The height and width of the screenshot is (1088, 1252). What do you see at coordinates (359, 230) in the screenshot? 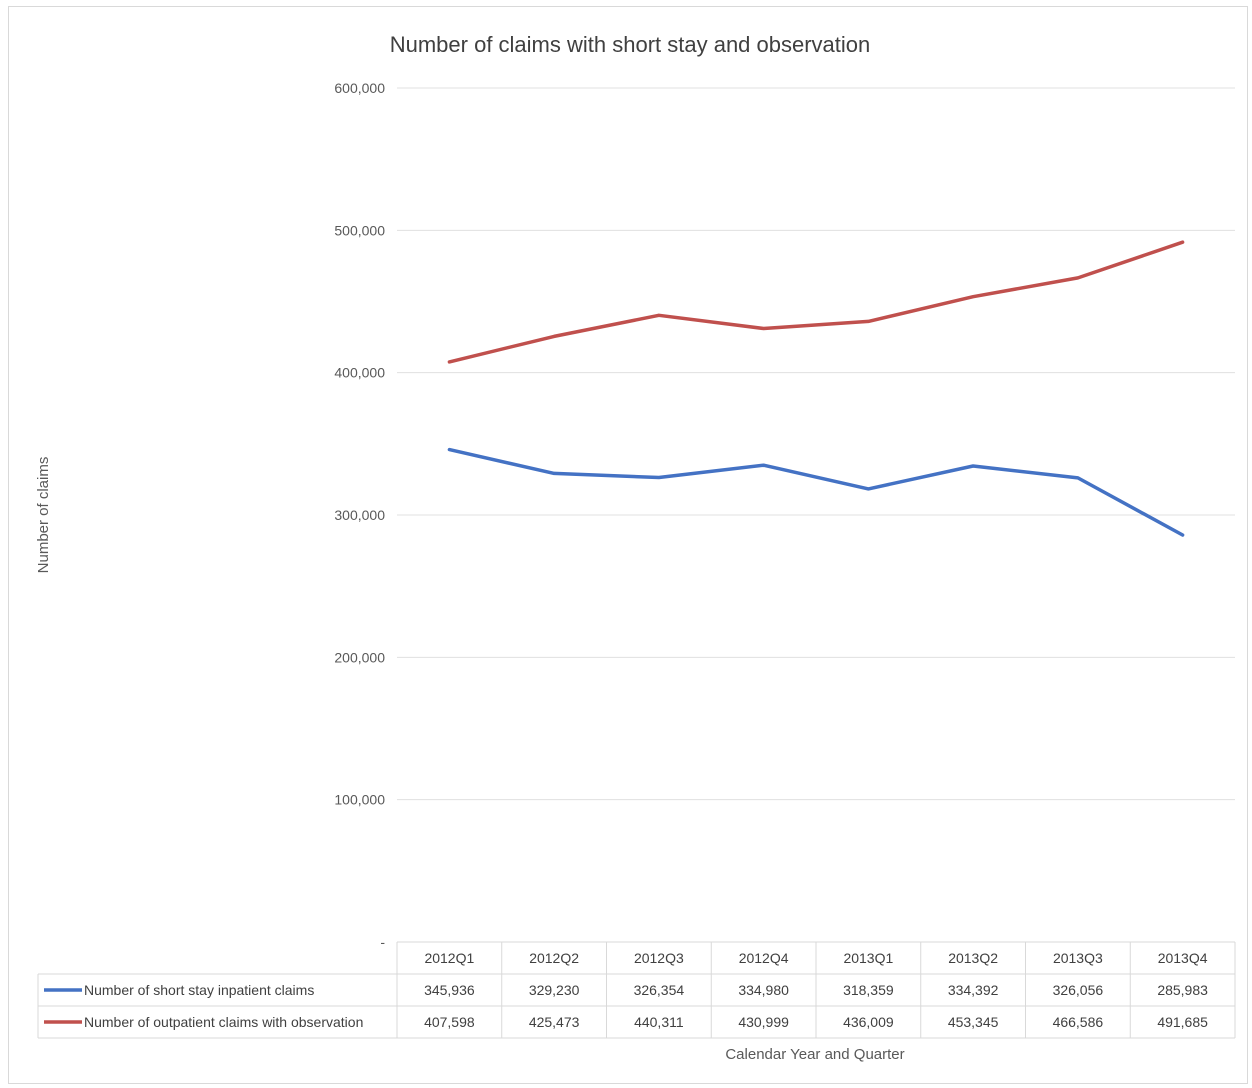
I see `y-tick-label: 500,000` at bounding box center [359, 230].